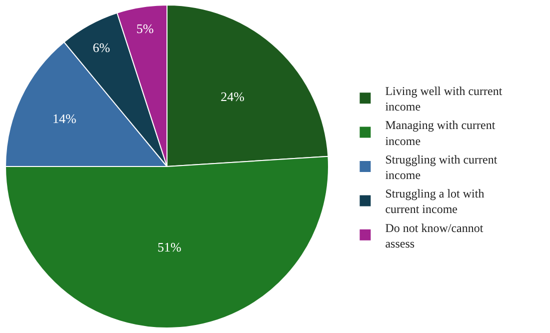 The width and height of the screenshot is (550, 333). Describe the element at coordinates (170, 247) in the screenshot. I see `data-label: 51%` at that location.